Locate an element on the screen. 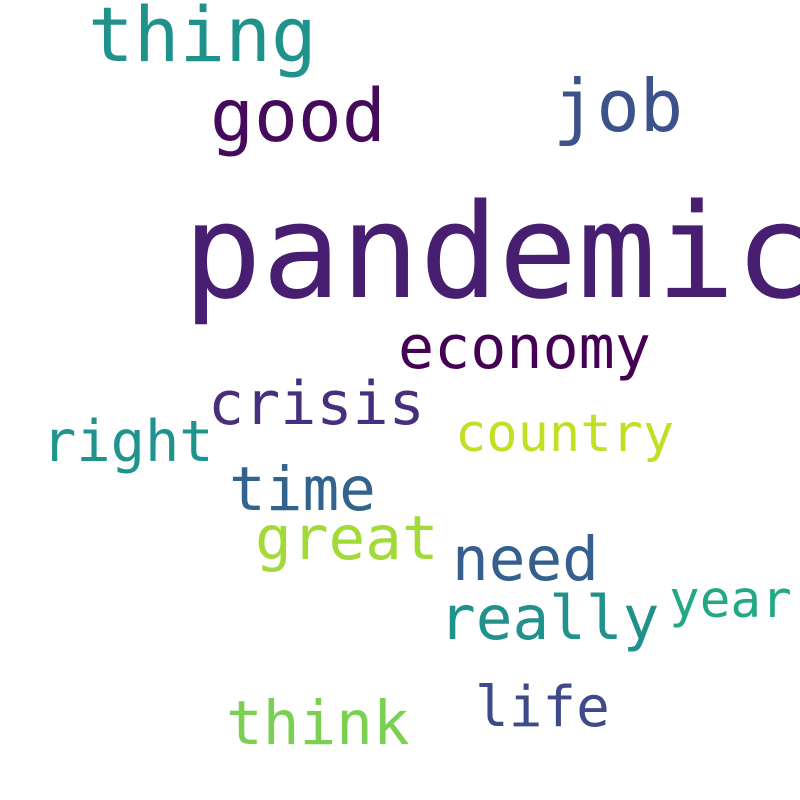 This screenshot has width=800, height=800. word-good: good is located at coordinates (298, 116).